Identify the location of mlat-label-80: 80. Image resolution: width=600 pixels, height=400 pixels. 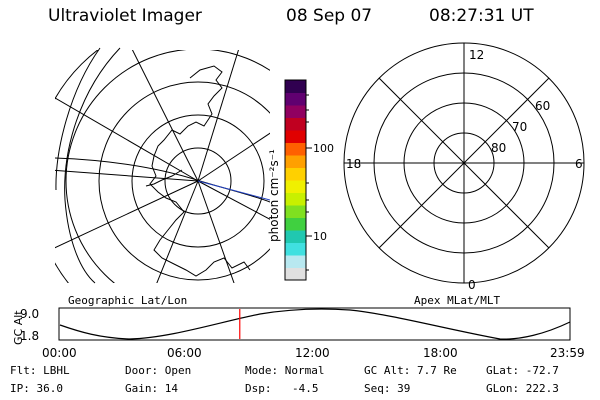
(498, 148).